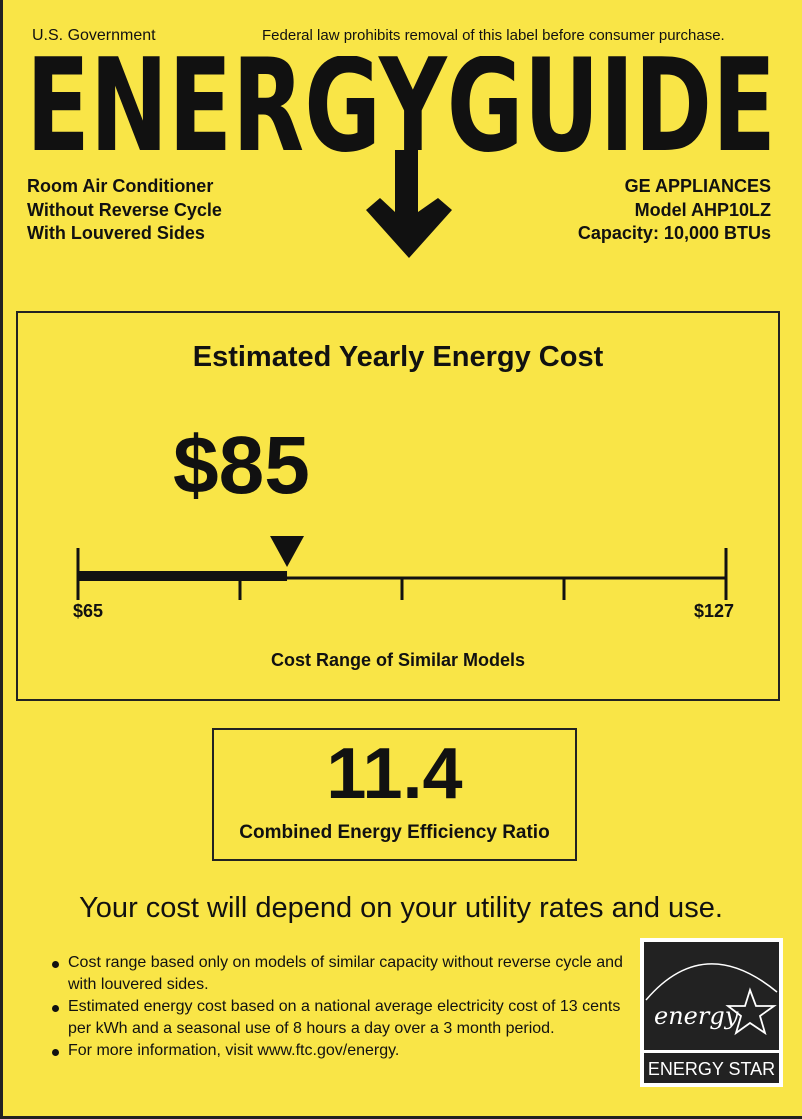 The width and height of the screenshot is (802, 1119). Describe the element at coordinates (88, 611) in the screenshot. I see `range-min-label: $65` at that location.